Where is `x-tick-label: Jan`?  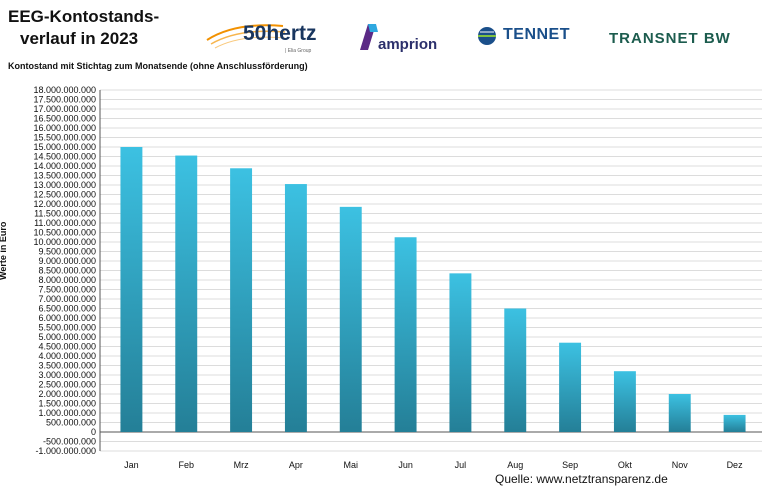
x-tick-label: Jan is located at coordinates (131, 465).